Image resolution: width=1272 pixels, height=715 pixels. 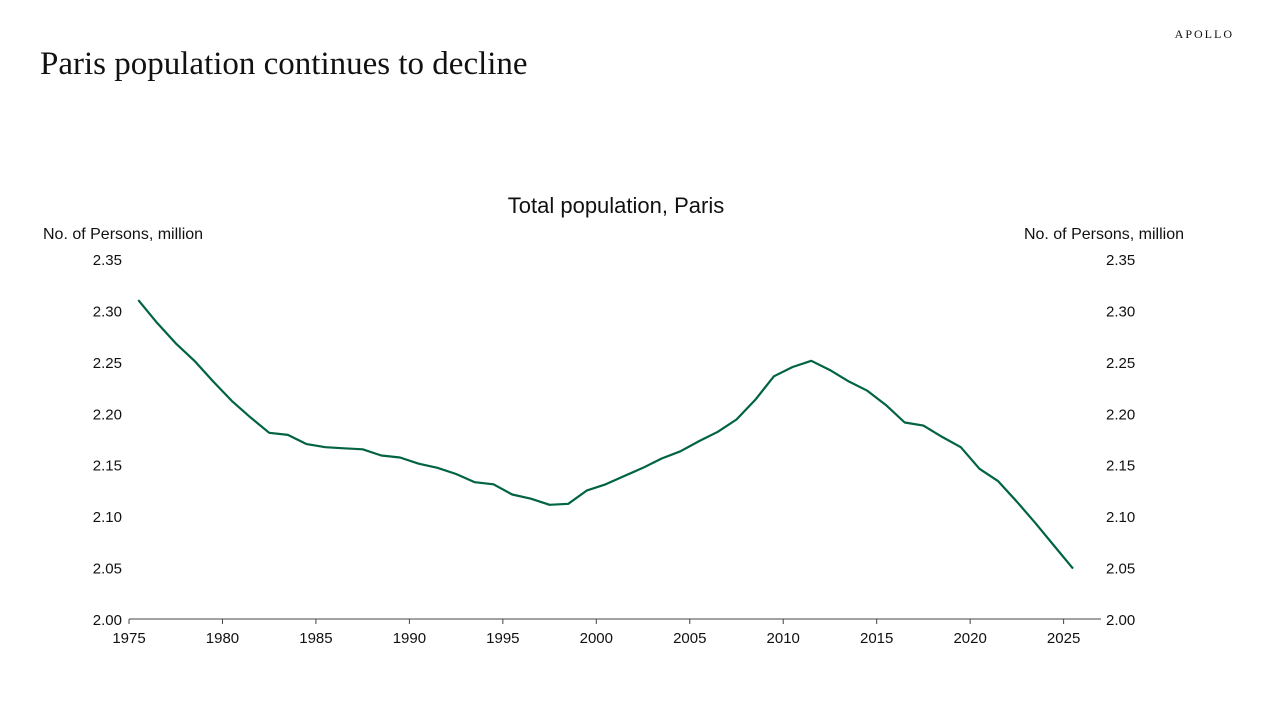 What do you see at coordinates (616, 205) in the screenshot?
I see `chart-title: Total population, Paris` at bounding box center [616, 205].